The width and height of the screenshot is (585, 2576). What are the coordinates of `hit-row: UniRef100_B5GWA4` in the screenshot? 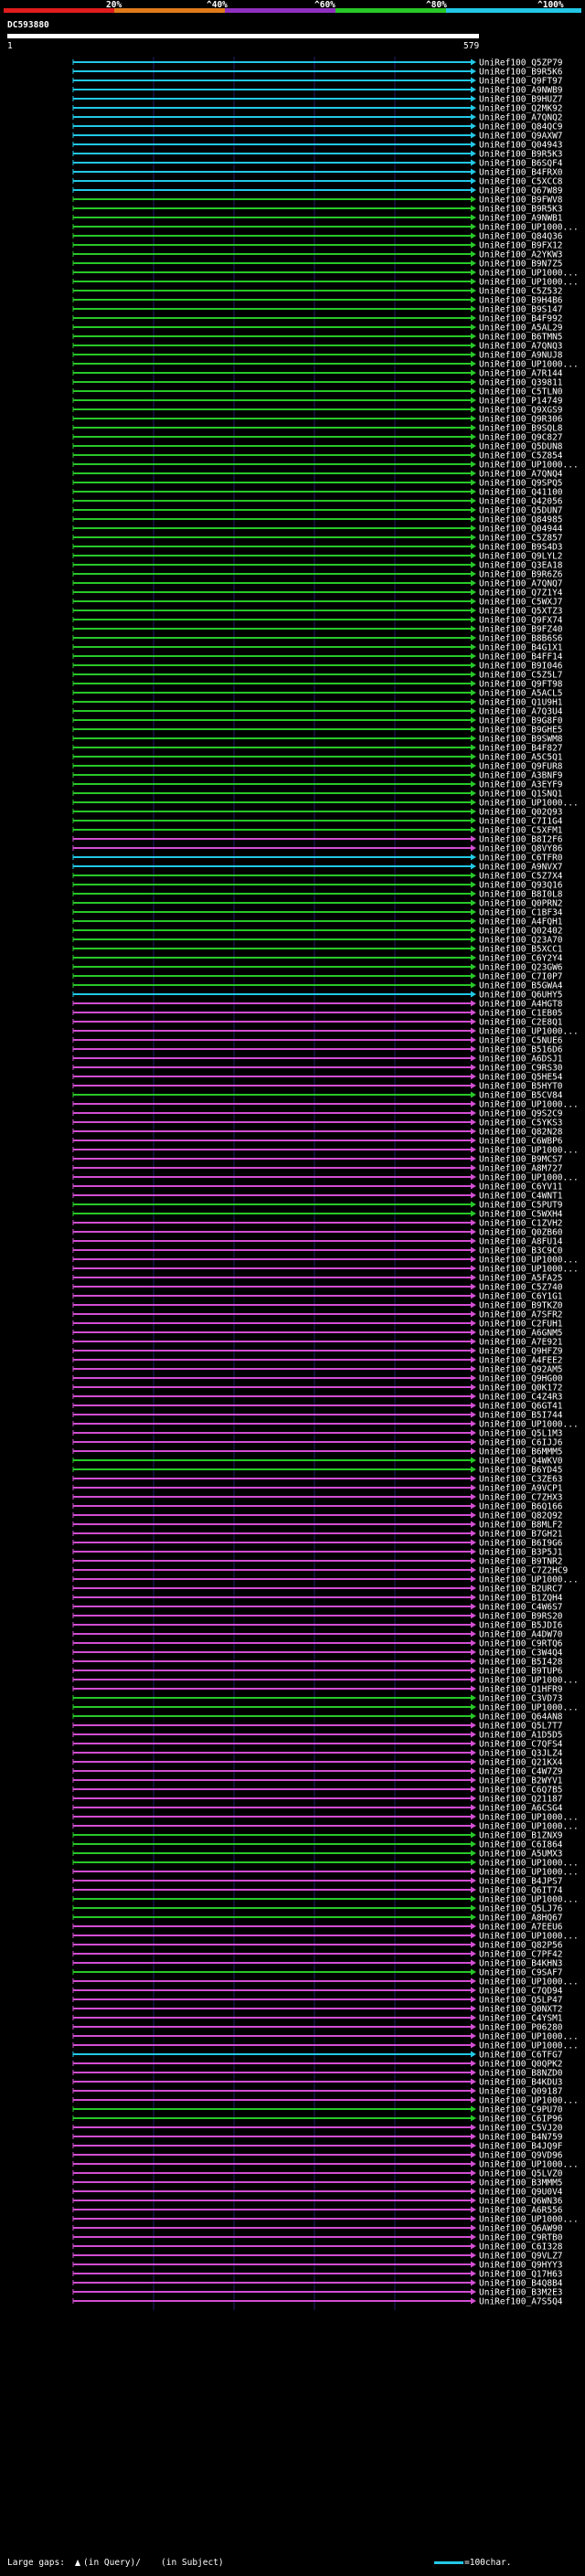 It's located at (317, 986).